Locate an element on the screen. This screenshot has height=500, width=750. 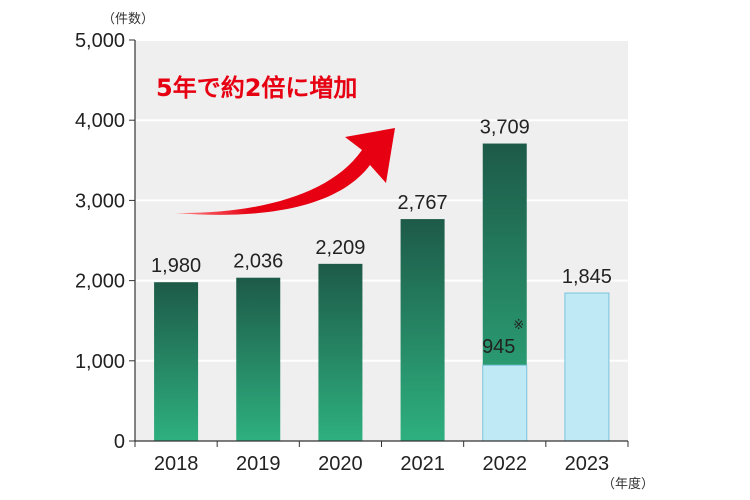
x-unit-label: （年度） is located at coordinates (628, 484).